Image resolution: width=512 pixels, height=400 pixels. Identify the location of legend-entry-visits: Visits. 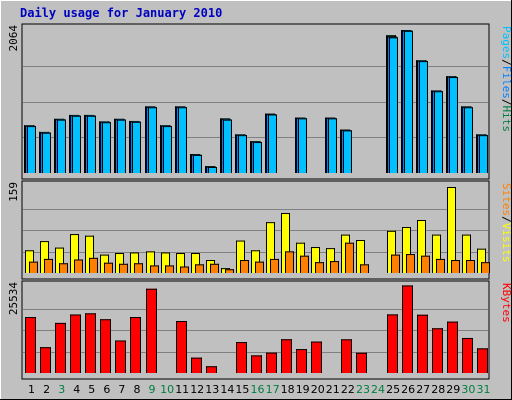
(506, 243).